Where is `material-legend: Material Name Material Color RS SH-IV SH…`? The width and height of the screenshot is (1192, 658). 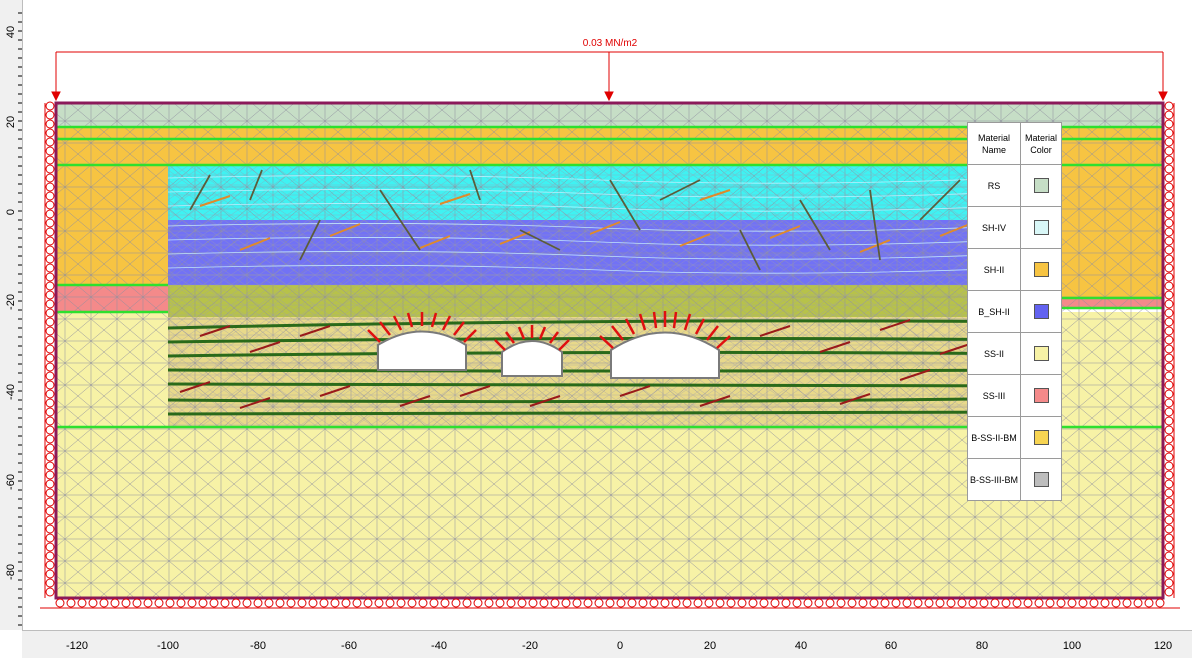
material-legend: Material Name Material Color RS SH-IV SH… is located at coordinates (1014, 311).